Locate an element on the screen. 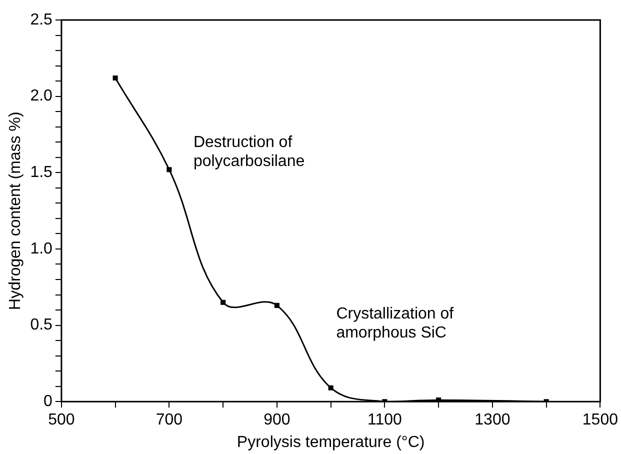 The height and width of the screenshot is (454, 621). y-tick-label: 1.5 is located at coordinates (41, 173).